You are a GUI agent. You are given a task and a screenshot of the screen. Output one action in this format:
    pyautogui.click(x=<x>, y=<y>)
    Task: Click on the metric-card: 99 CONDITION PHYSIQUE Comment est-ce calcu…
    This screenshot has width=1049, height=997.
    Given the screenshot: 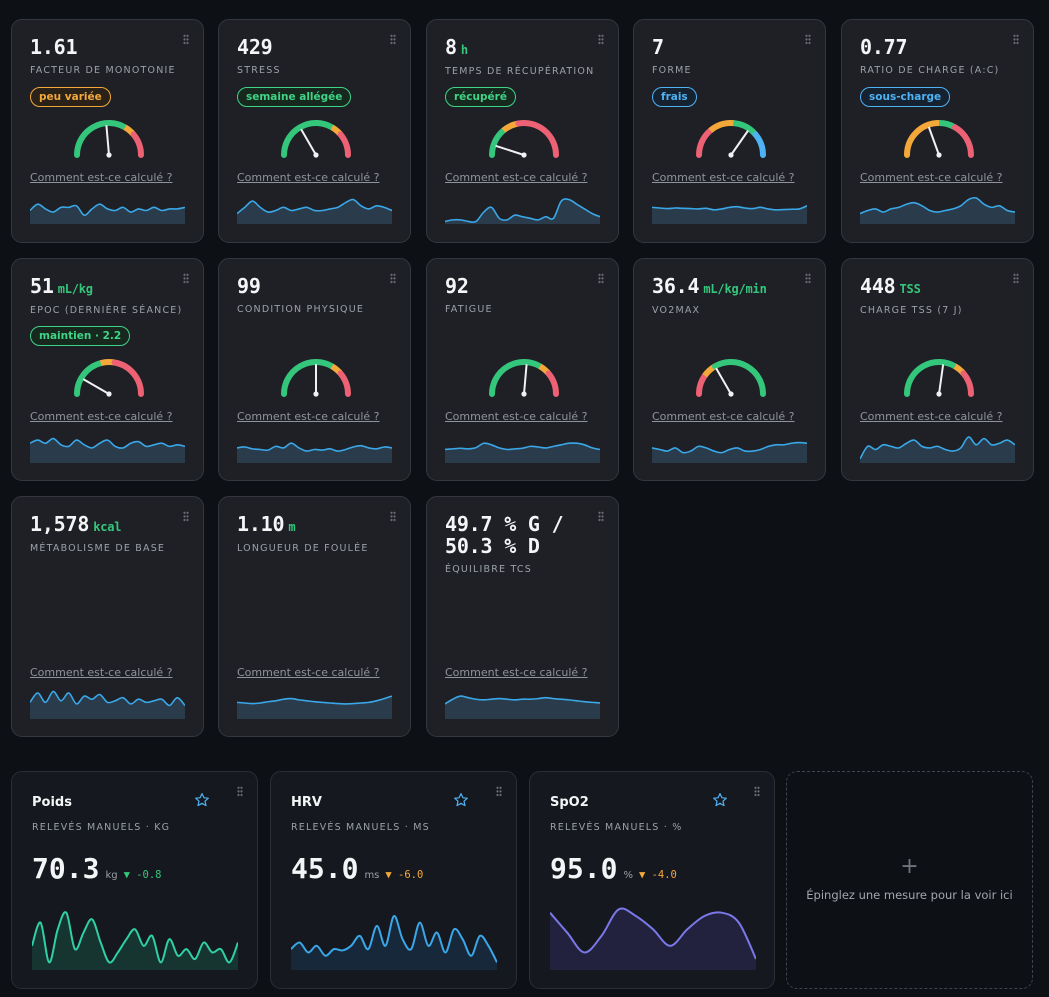 What is the action you would take?
    pyautogui.click(x=314, y=369)
    